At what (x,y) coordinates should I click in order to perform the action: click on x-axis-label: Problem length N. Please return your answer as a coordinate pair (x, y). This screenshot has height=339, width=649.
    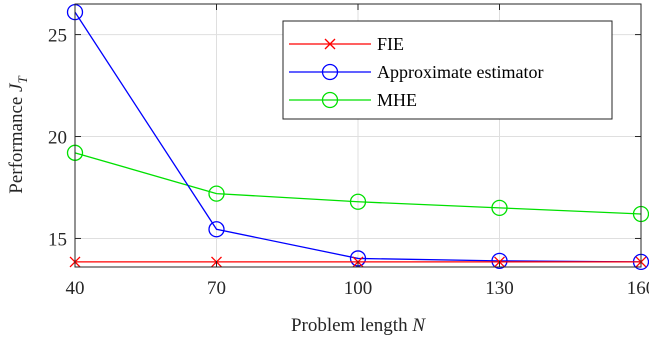
    Looking at the image, I should click on (358, 325).